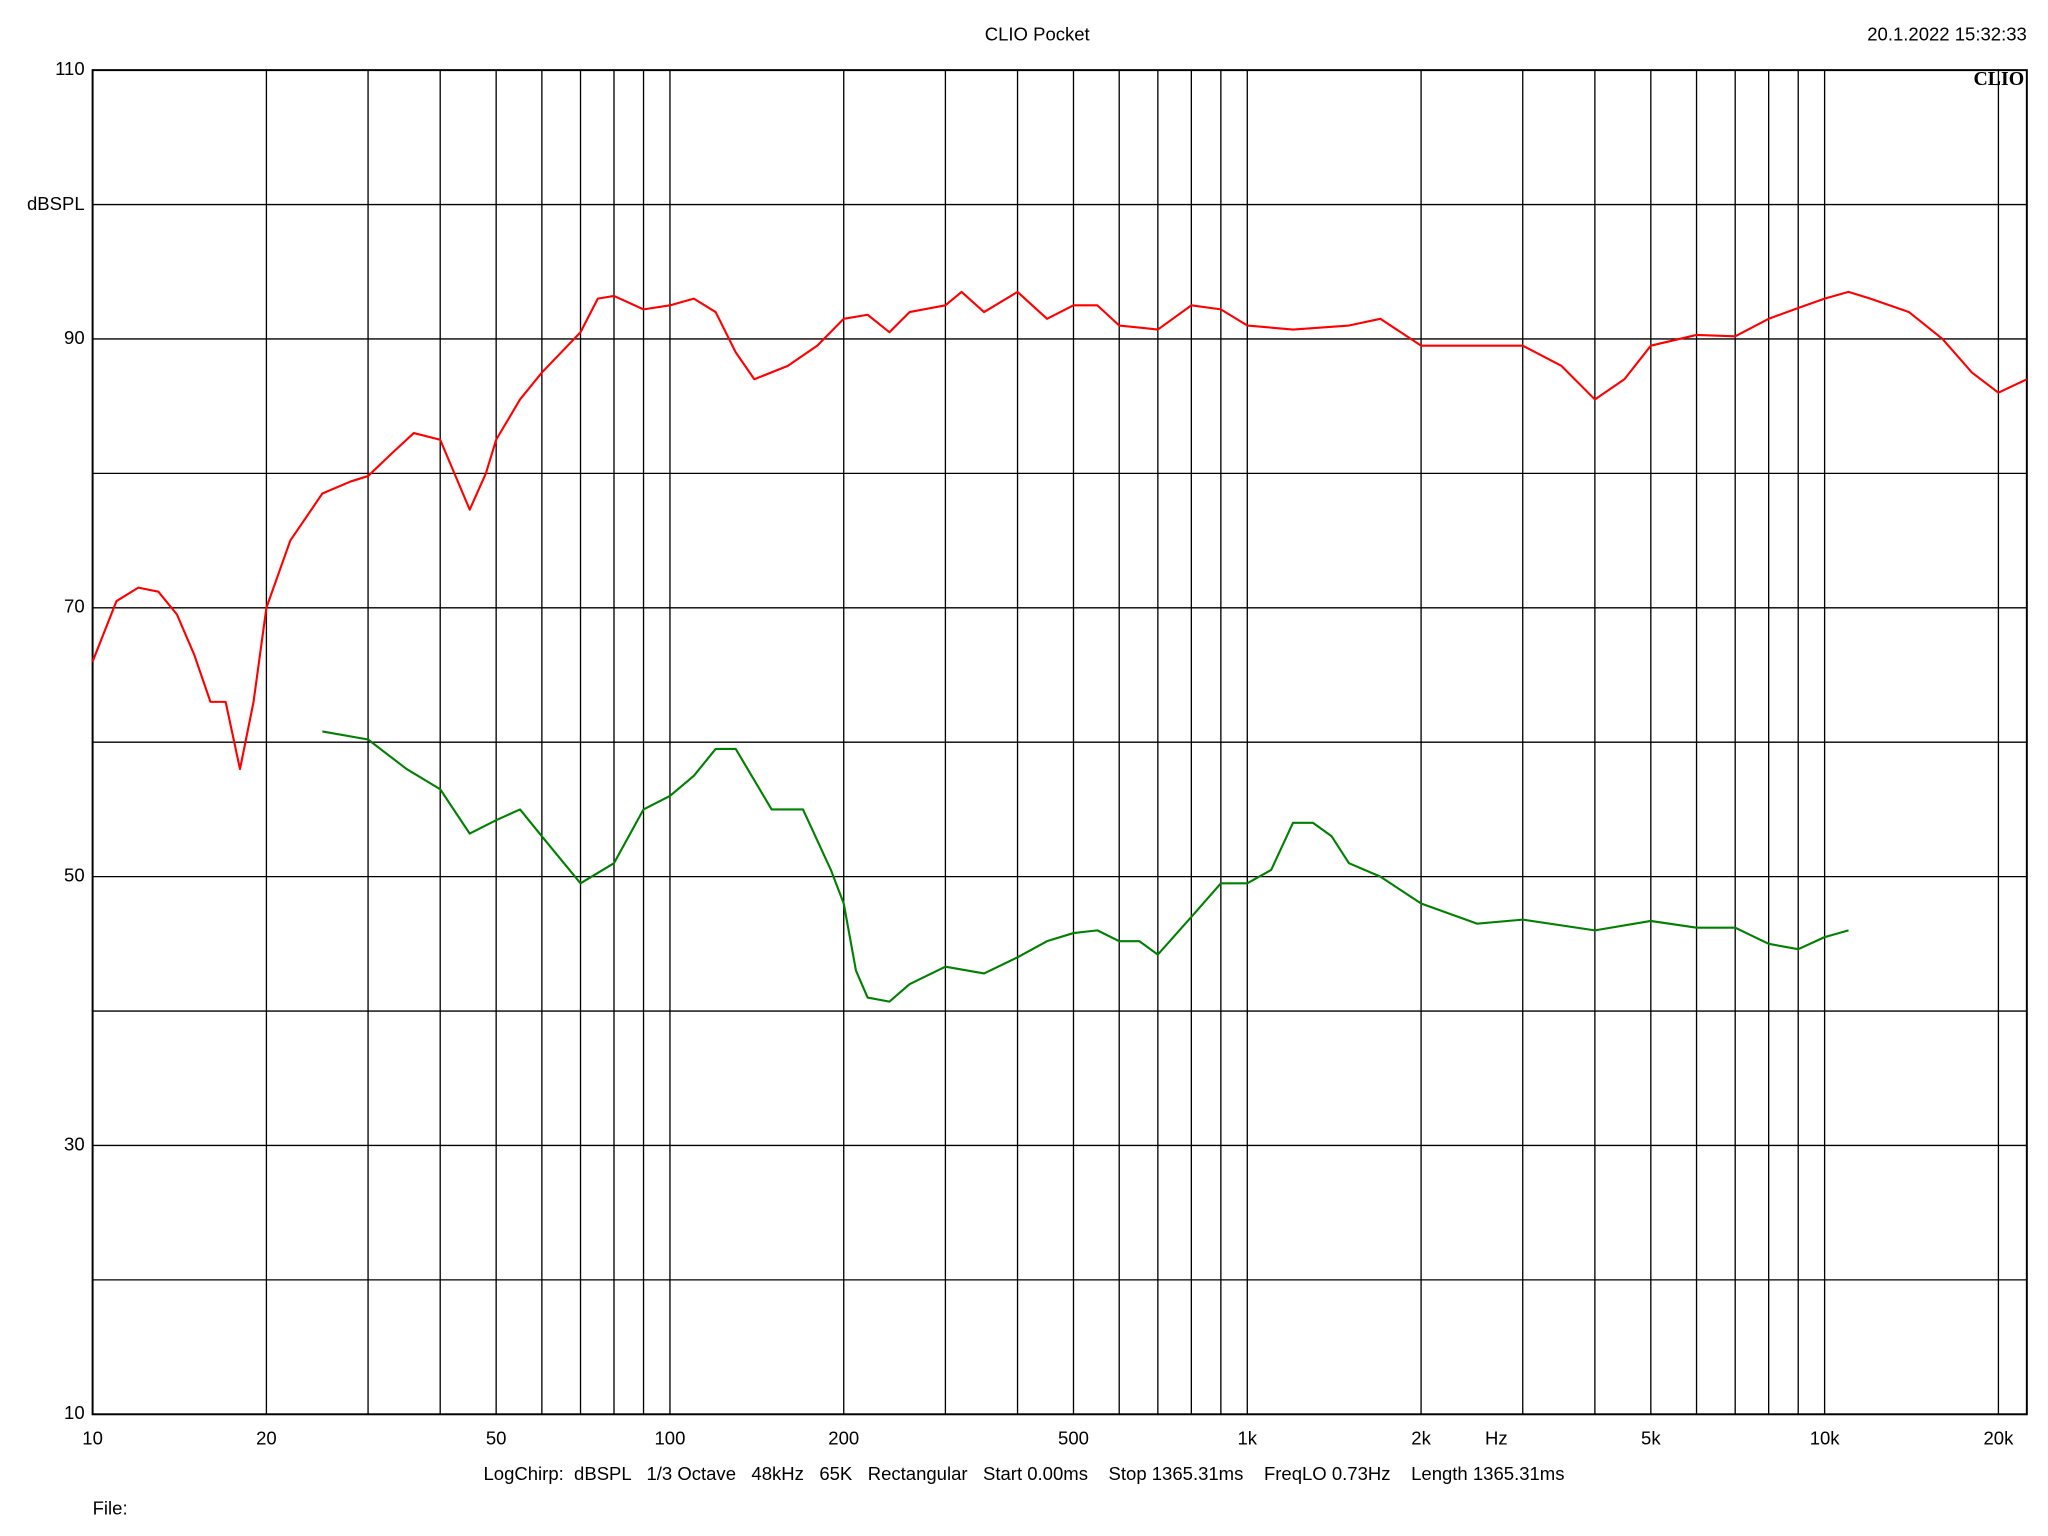 The image size is (2048, 1536). Describe the element at coordinates (1825, 1437) in the screenshot. I see `x-tick-label: 10k` at that location.